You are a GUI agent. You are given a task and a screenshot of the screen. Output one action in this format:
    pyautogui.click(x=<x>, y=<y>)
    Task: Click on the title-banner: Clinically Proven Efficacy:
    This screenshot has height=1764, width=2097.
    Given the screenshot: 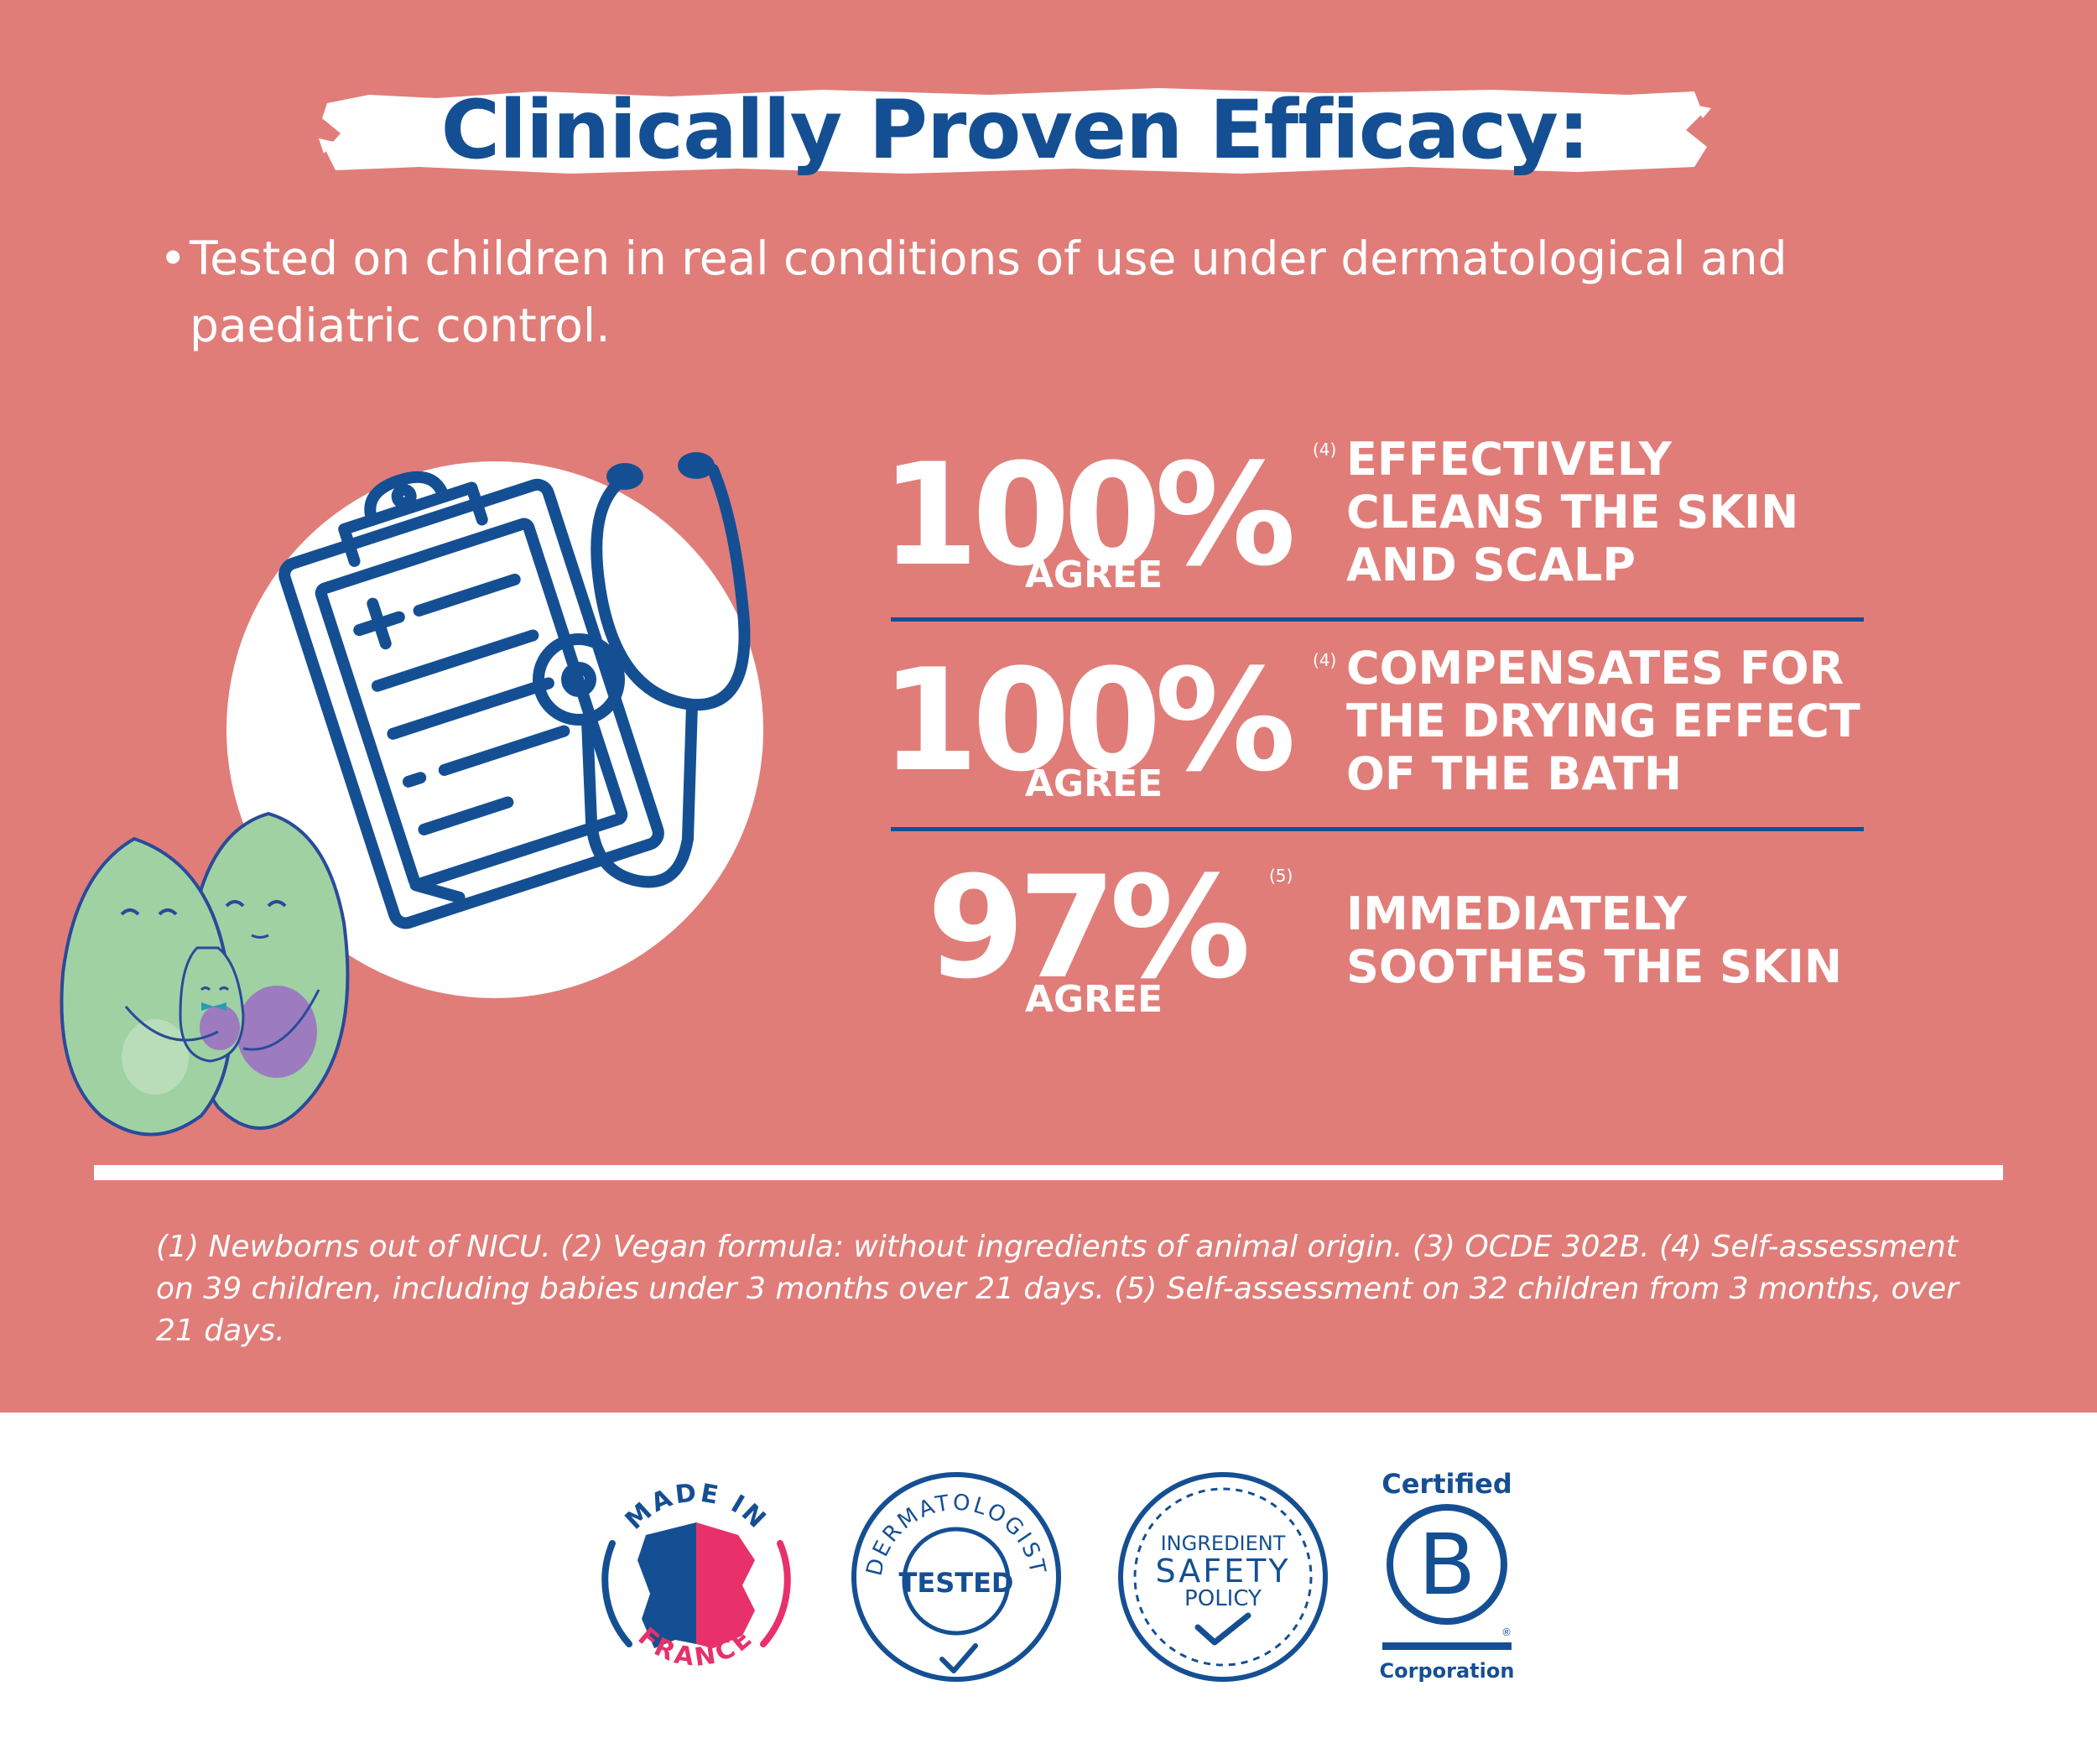 What is the action you would take?
    pyautogui.click(x=1015, y=130)
    